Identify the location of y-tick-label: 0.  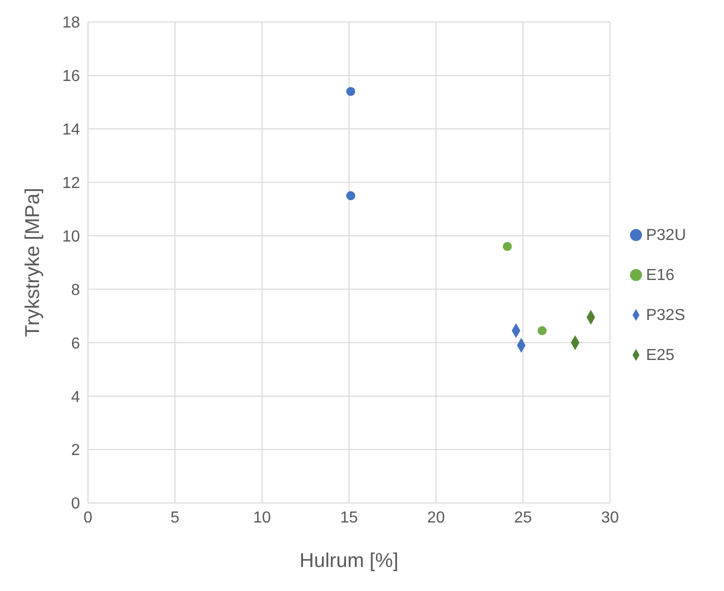
(75, 504).